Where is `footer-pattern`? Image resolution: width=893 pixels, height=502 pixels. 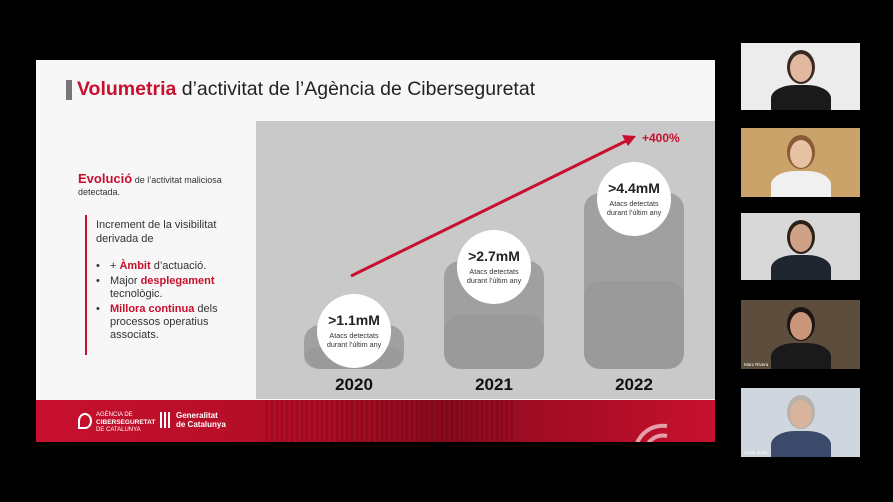
footer-pattern is located at coordinates (391, 421).